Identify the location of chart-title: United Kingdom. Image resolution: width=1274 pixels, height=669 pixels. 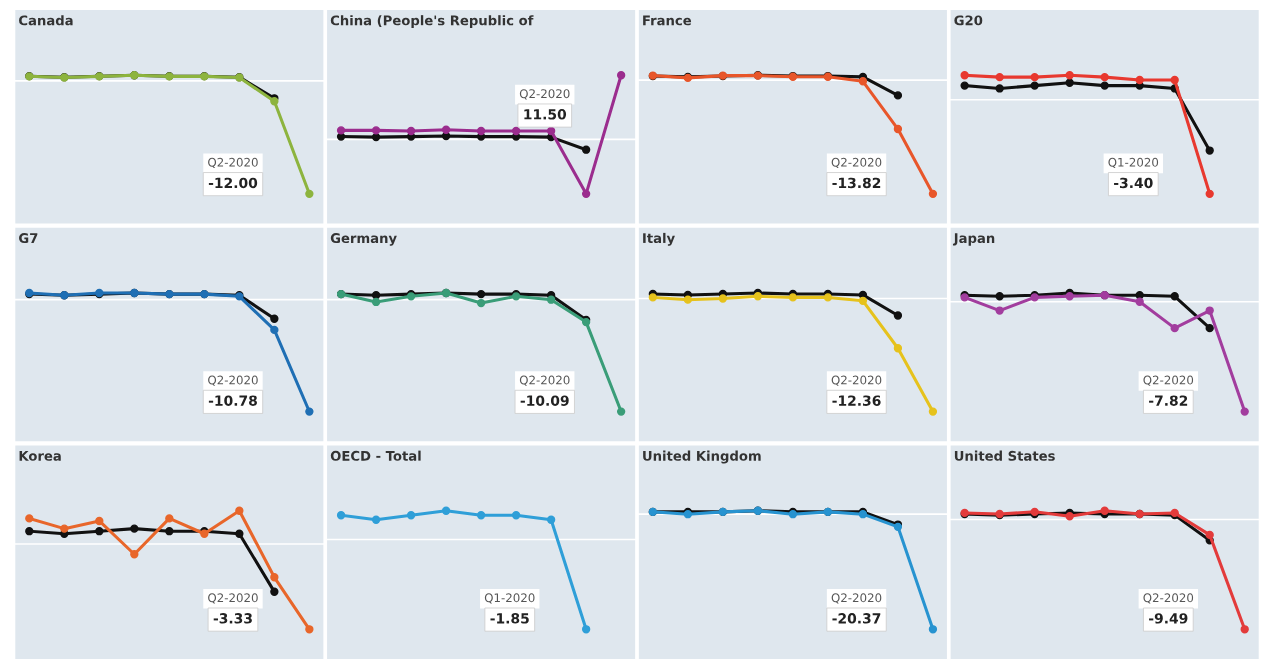
(702, 457).